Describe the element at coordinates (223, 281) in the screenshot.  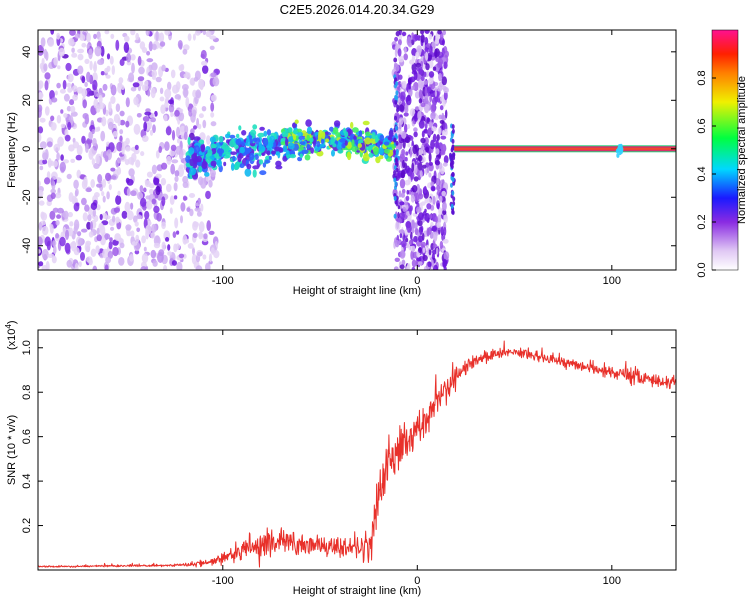
I see `spec-xtick-label: -100` at that location.